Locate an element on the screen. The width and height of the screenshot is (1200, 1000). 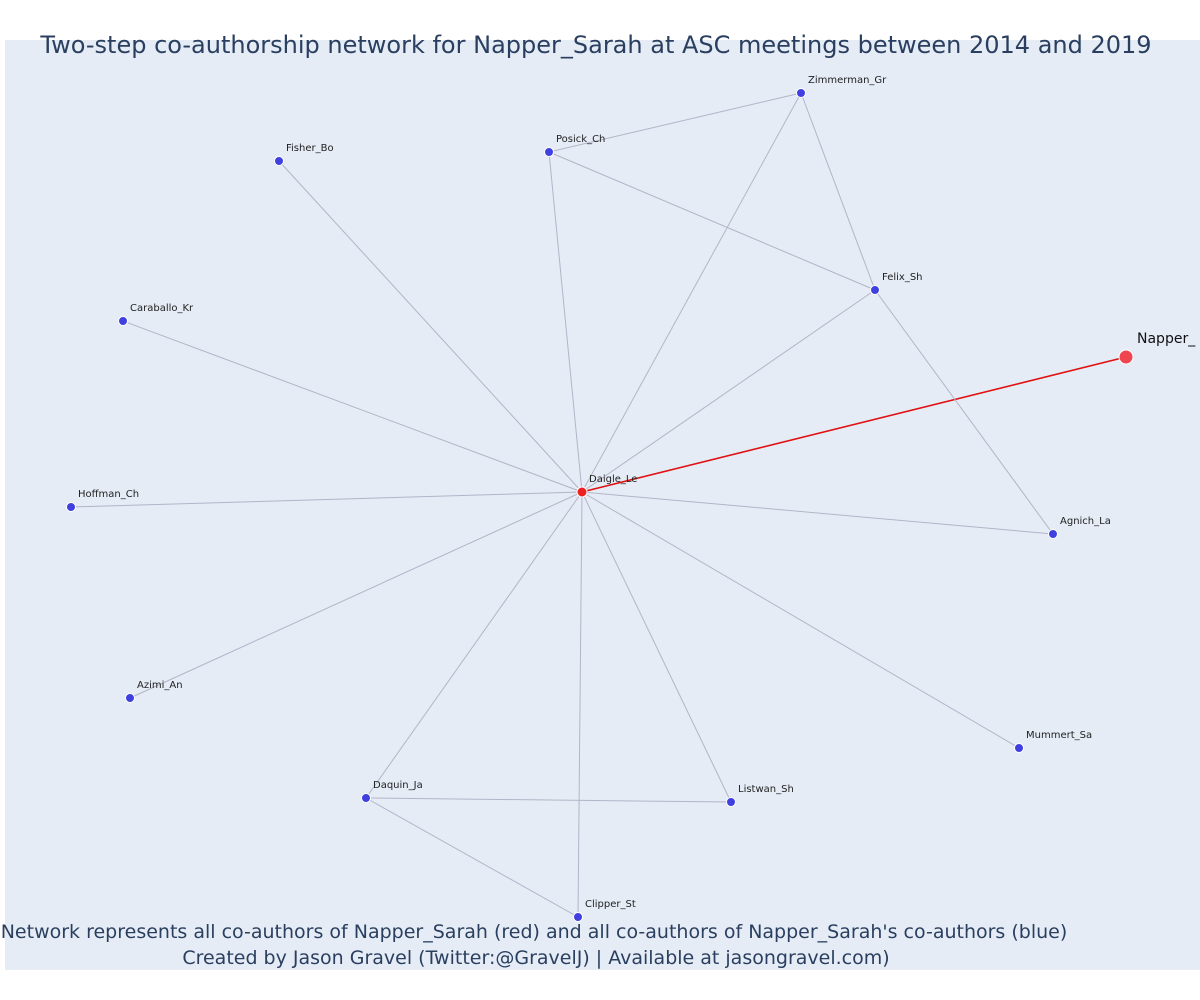
node-label-agnich: Agnich_La is located at coordinates (1085, 521).